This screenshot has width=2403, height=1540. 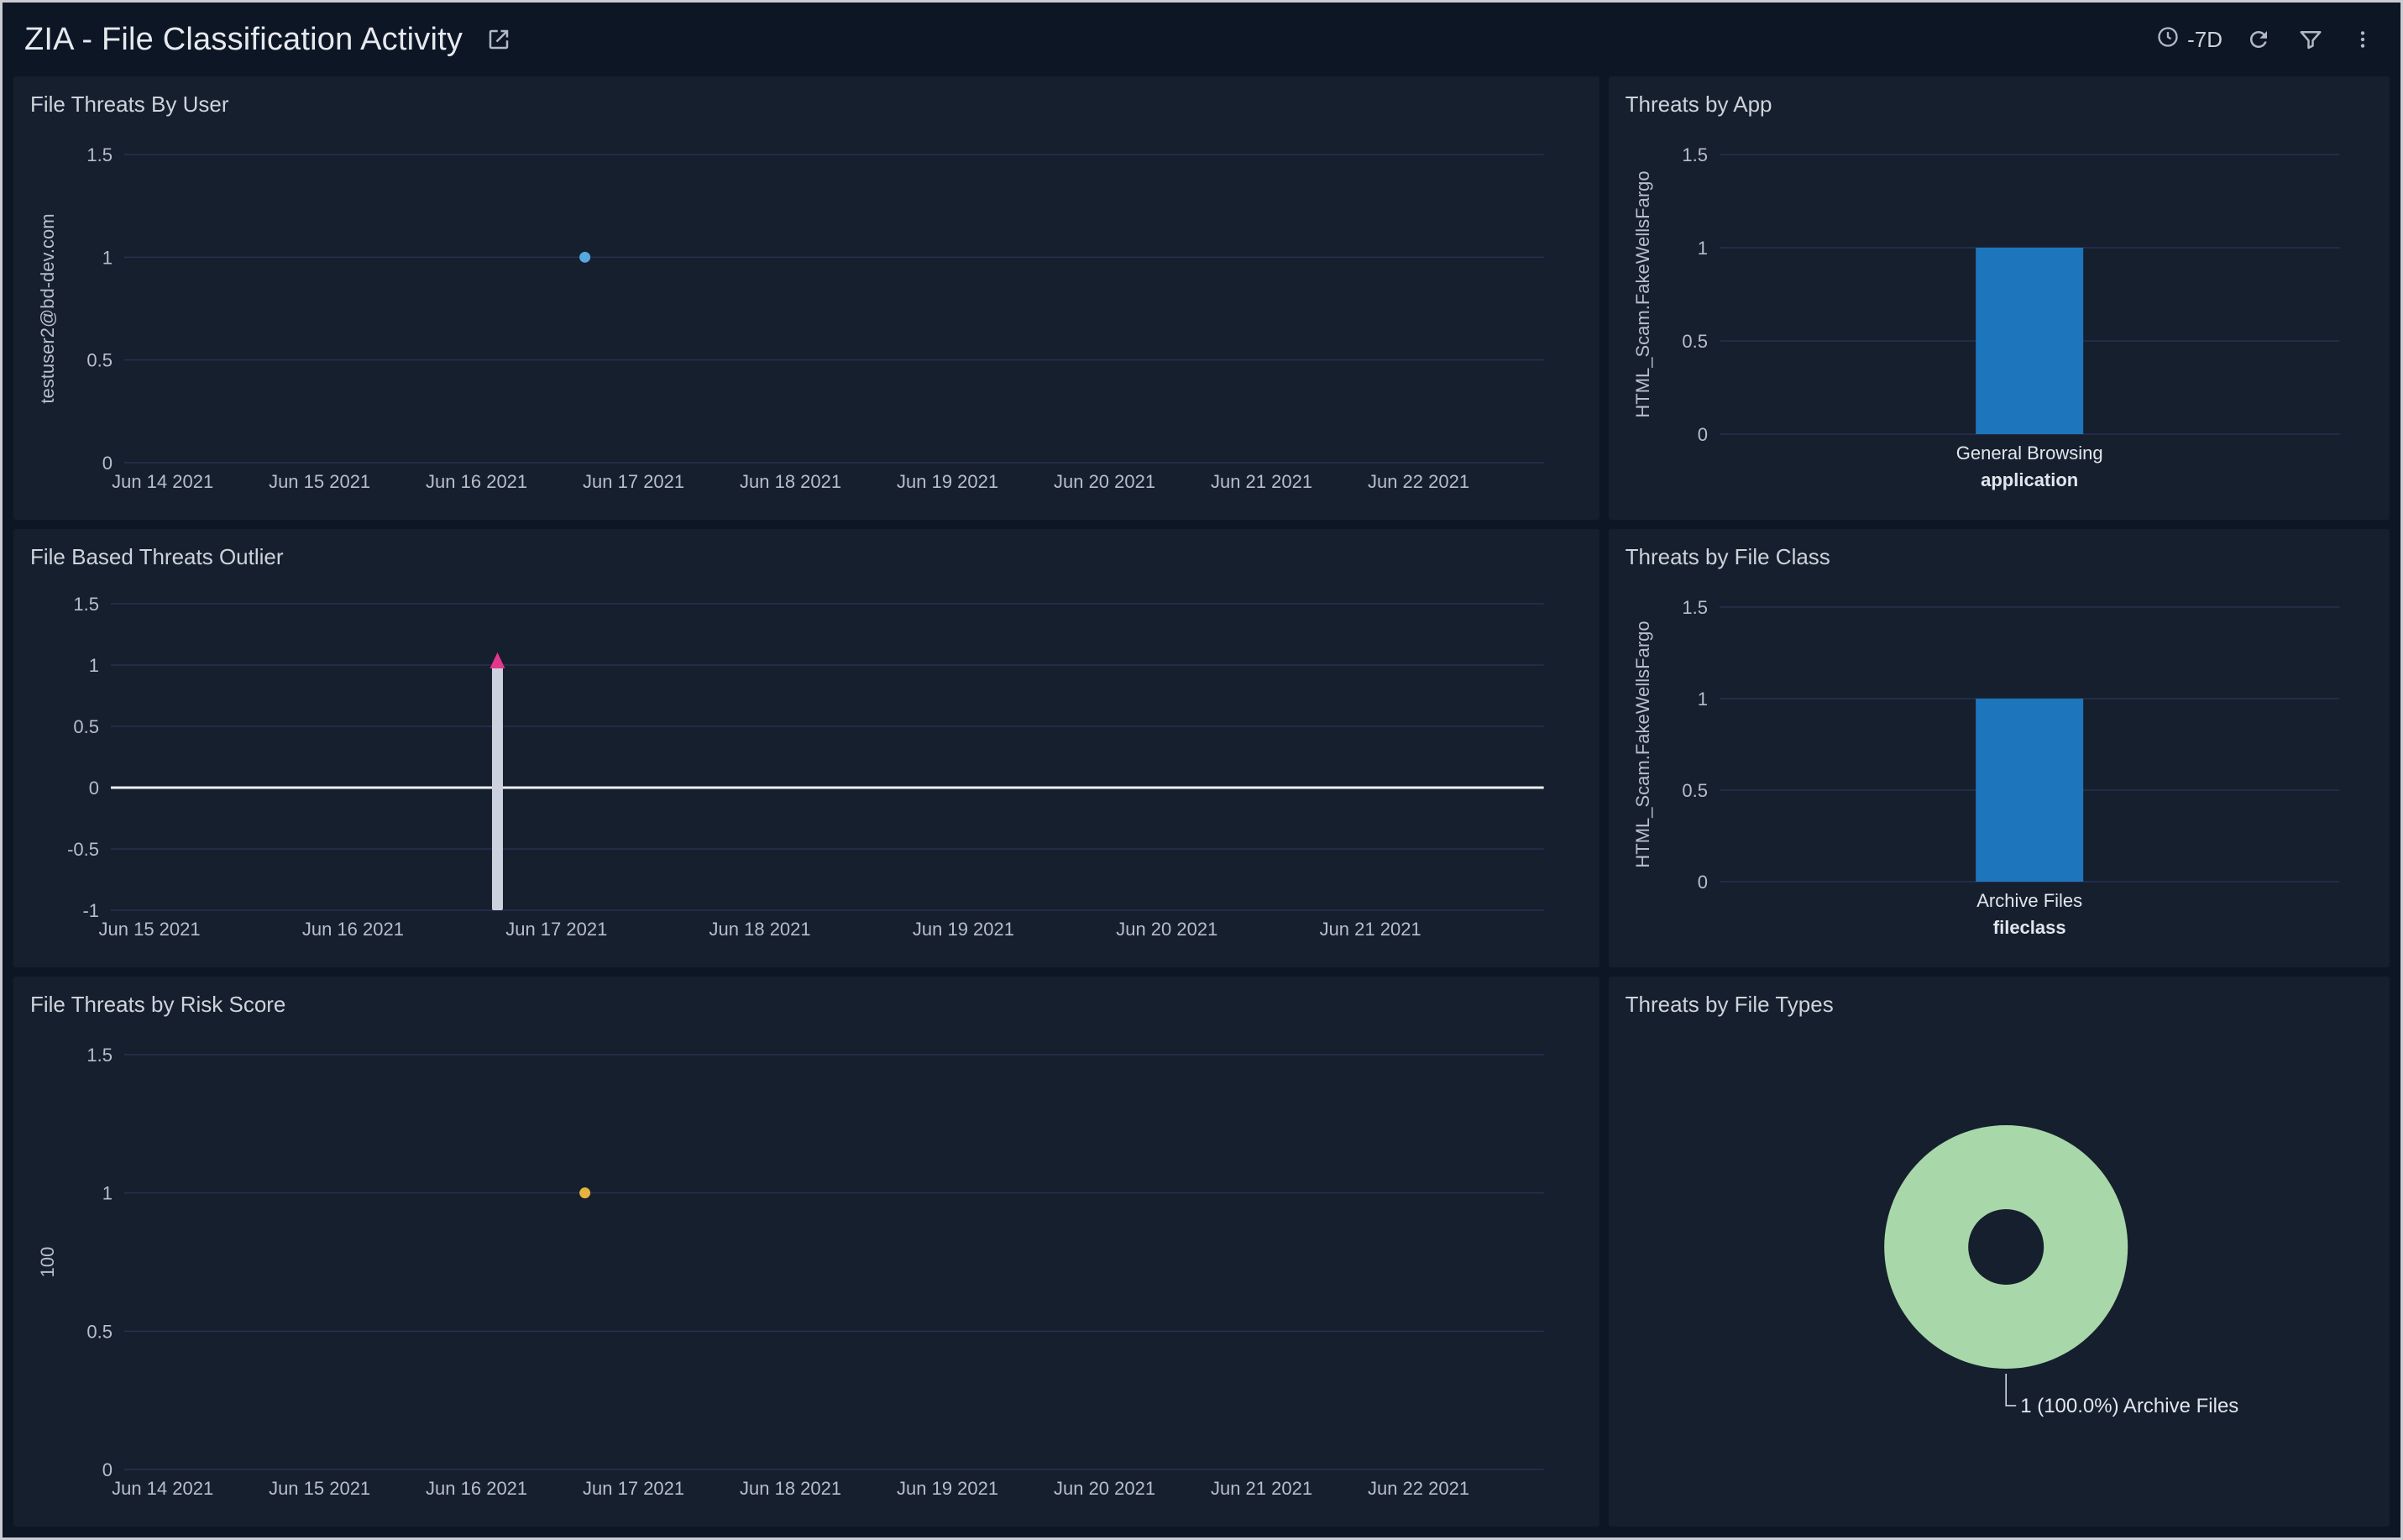 I want to click on time-range-label: -7D, so click(x=2205, y=39).